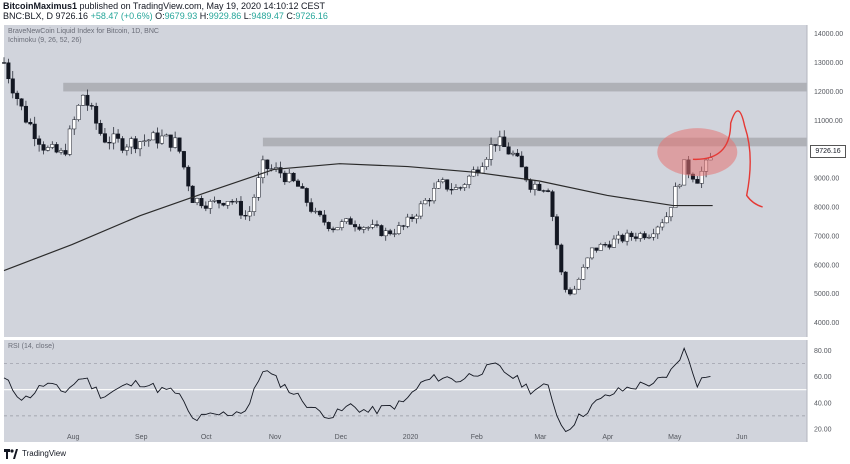 The width and height of the screenshot is (850, 464). Describe the element at coordinates (828, 121) in the screenshot. I see `price-axis-tick-label: 11000.00` at that location.